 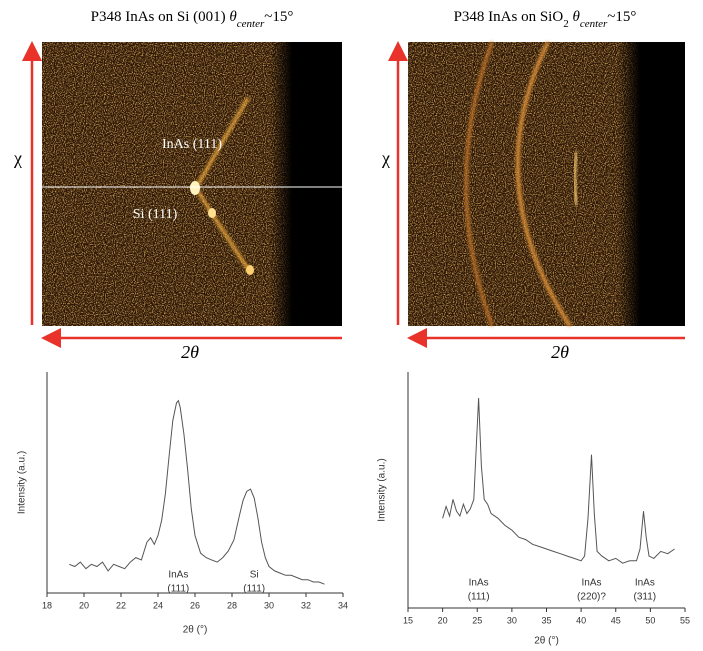 What do you see at coordinates (158, 605) in the screenshot?
I see `x-tick-label: 24` at bounding box center [158, 605].